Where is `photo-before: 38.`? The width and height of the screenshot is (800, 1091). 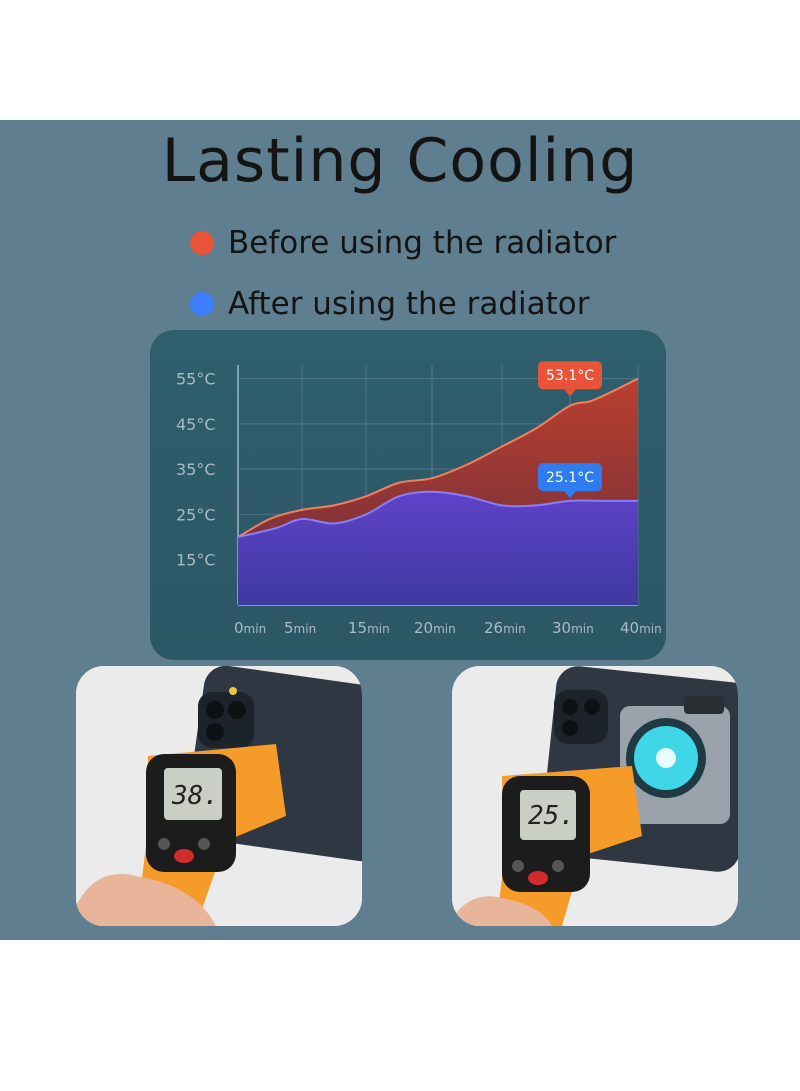 photo-before: 38. is located at coordinates (219, 796).